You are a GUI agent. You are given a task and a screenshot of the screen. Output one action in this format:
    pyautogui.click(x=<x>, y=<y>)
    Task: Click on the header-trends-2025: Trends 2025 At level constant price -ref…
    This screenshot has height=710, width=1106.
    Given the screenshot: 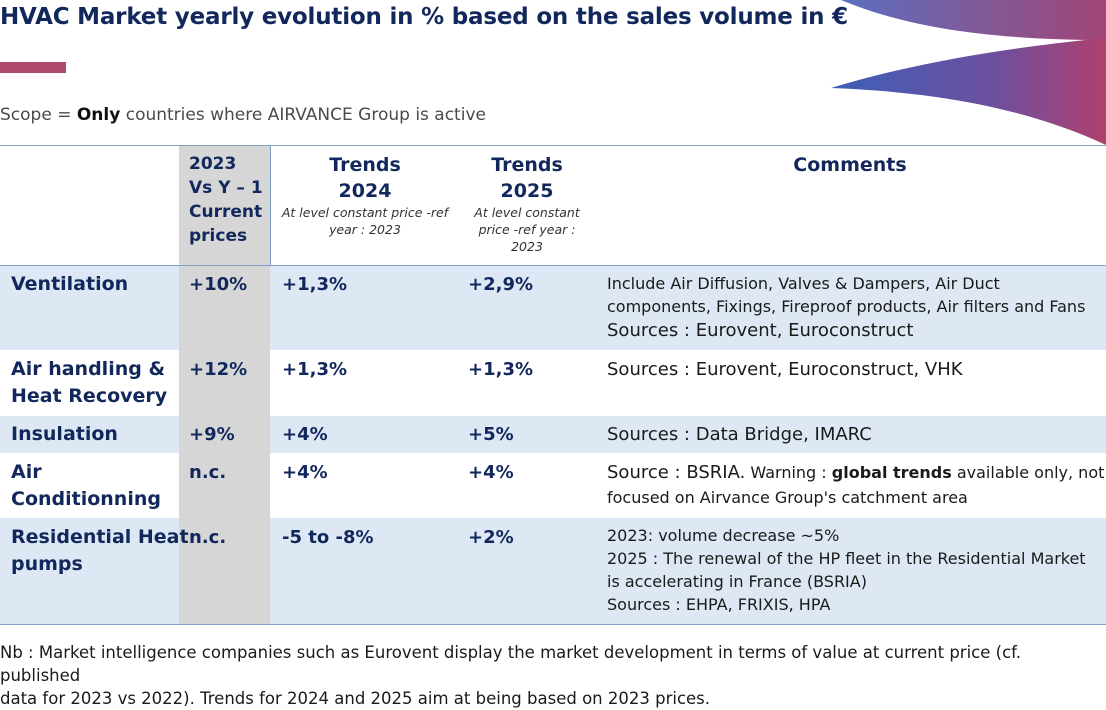 What is the action you would take?
    pyautogui.click(x=527, y=203)
    